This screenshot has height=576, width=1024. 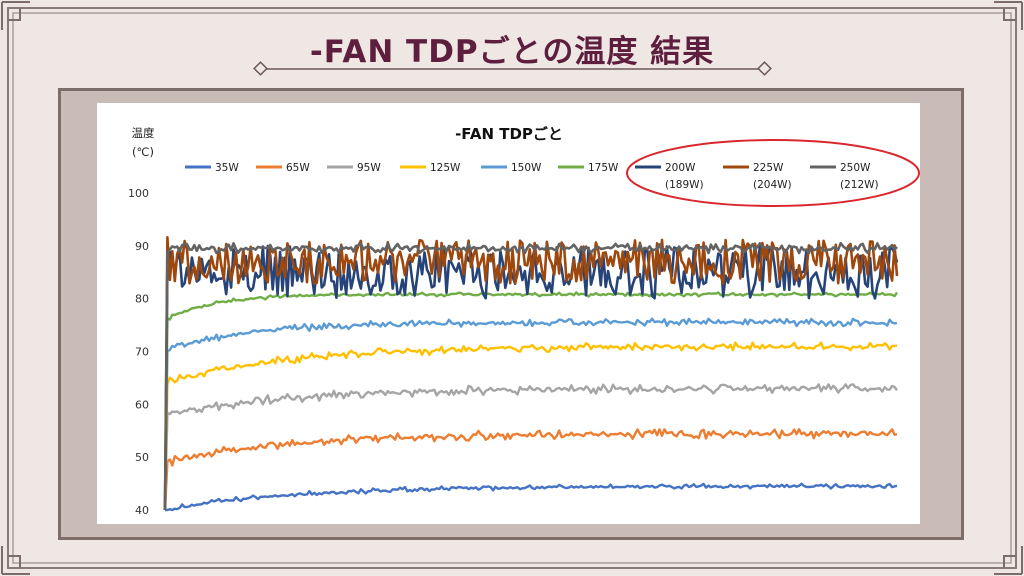 What do you see at coordinates (530, 469) in the screenshot?
I see `series-line-65W` at bounding box center [530, 469].